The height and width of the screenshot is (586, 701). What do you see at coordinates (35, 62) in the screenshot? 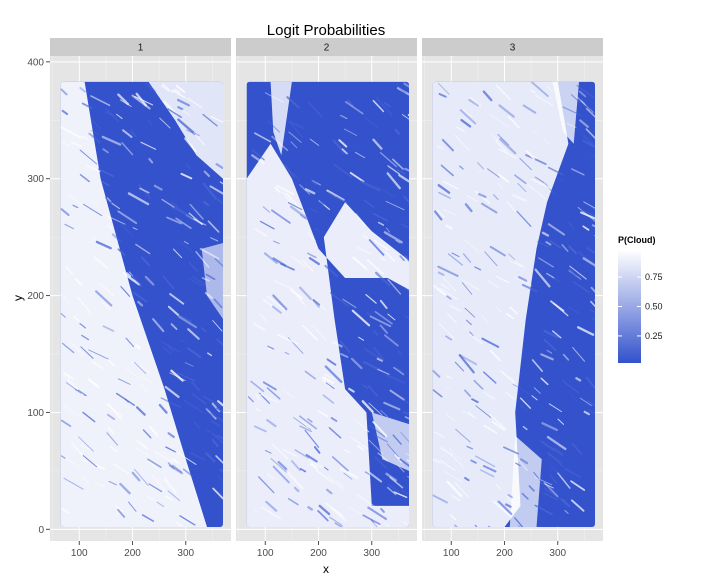
I see `y-tick-label: 400` at bounding box center [35, 62].